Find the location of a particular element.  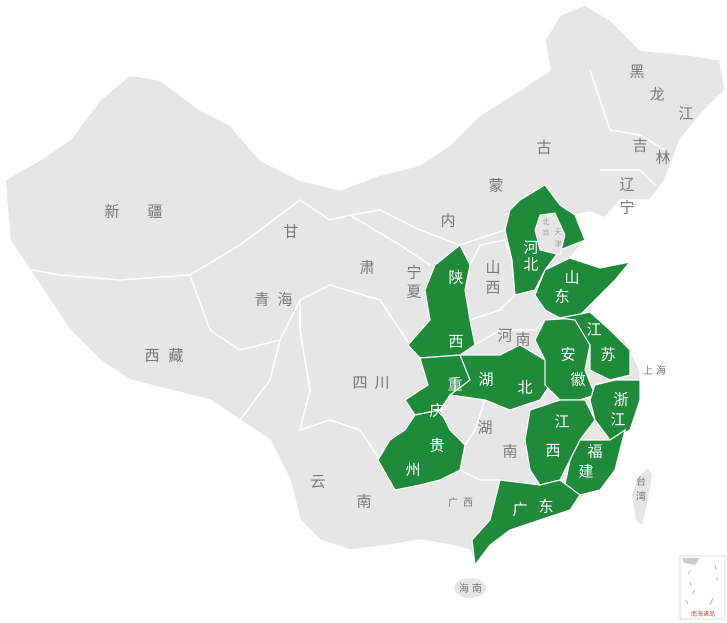

province-label-char: 林 is located at coordinates (662, 158).